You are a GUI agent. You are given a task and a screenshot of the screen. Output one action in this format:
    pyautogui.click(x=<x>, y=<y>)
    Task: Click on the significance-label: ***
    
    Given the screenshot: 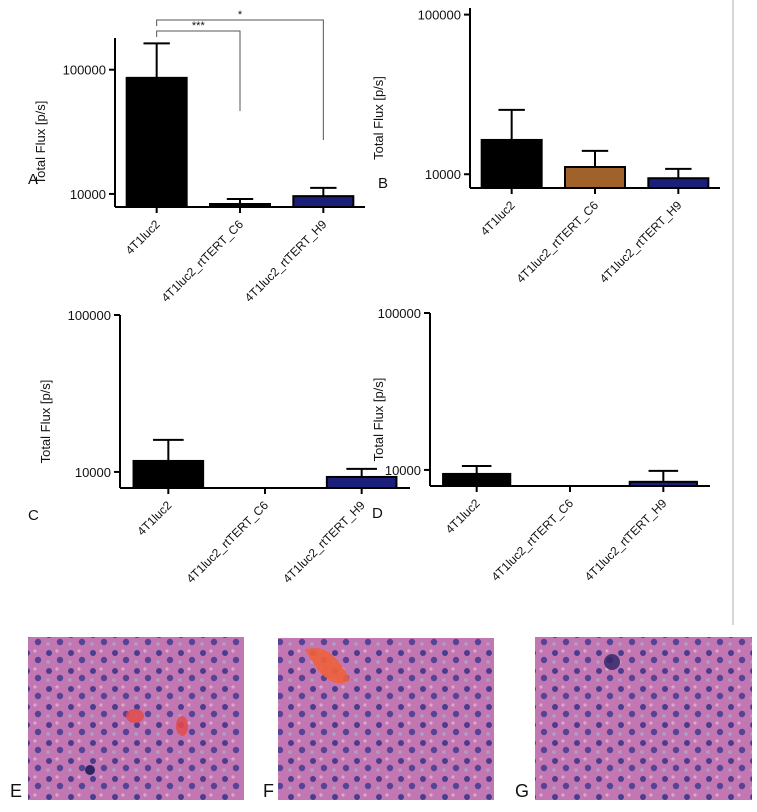 What is the action you would take?
    pyautogui.click(x=199, y=26)
    